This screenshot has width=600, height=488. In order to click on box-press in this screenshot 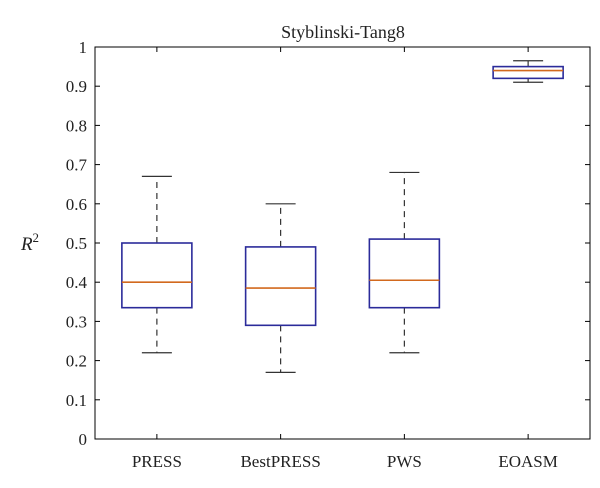, I will do `click(157, 264)`.